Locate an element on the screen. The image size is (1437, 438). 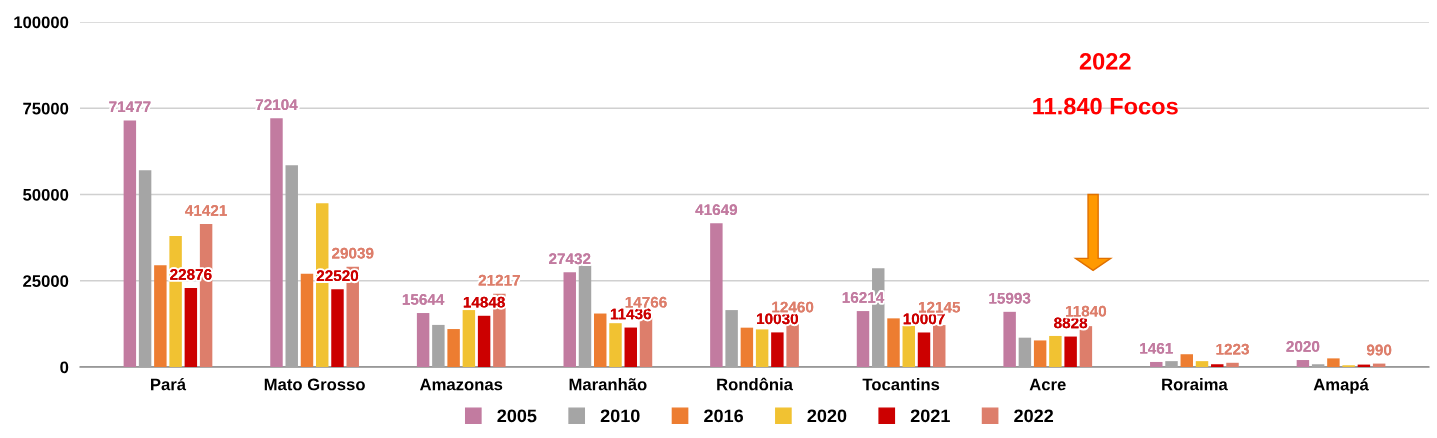
x-tick-label: Amazonas is located at coordinates (461, 384).